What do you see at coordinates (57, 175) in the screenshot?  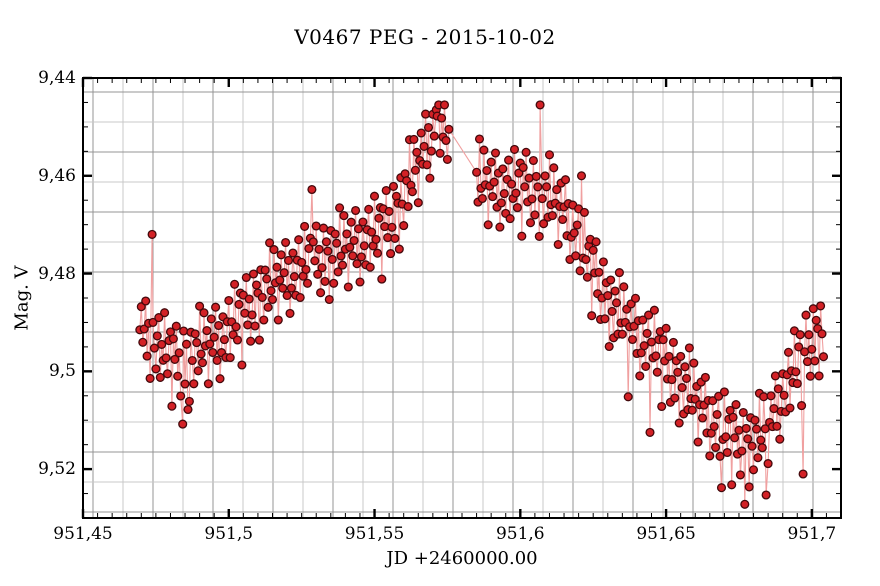 I see `y-tick-label: 9,46` at bounding box center [57, 175].